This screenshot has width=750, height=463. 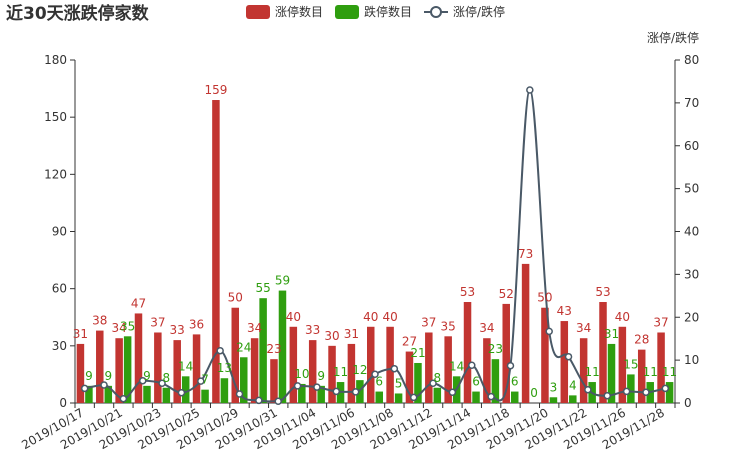 I want to click on right-axis-tick-label: 50, so click(x=691, y=189).